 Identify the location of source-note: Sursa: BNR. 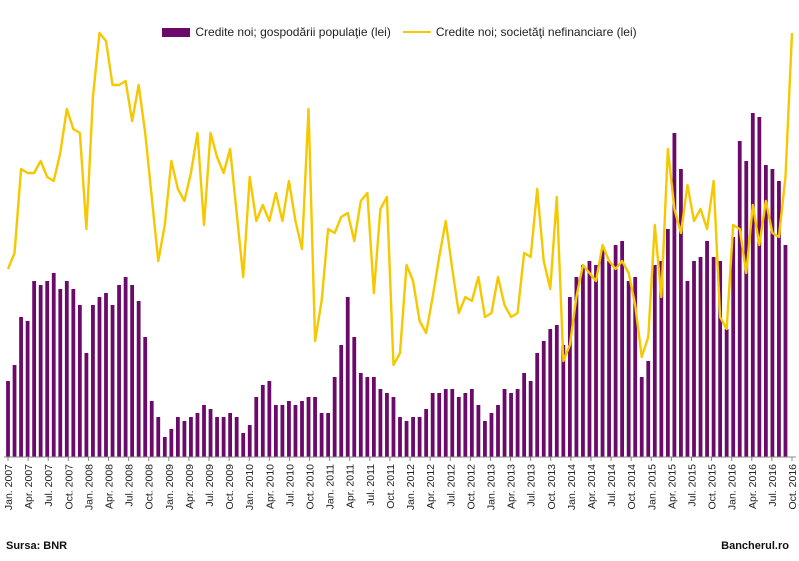
(37, 546).